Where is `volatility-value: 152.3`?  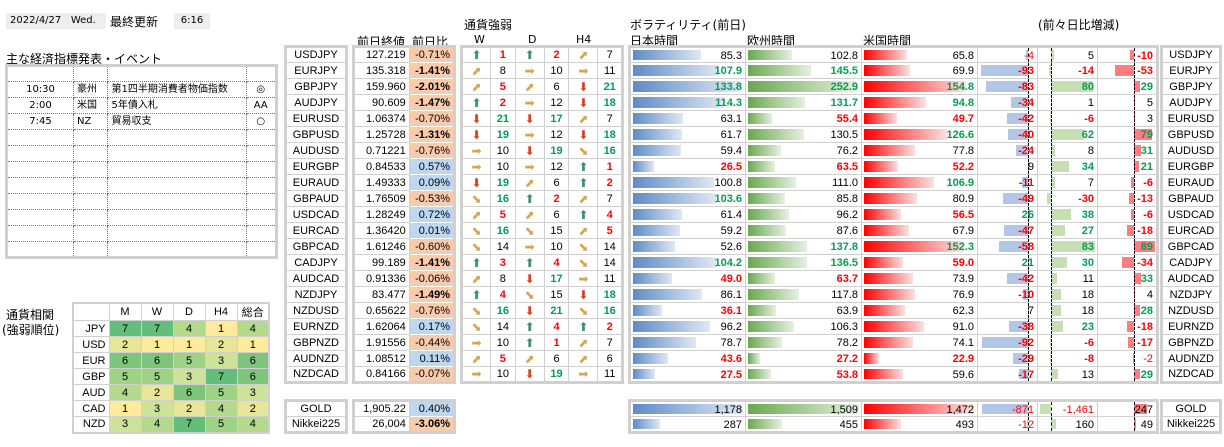 volatility-value: 152.3 is located at coordinates (960, 247).